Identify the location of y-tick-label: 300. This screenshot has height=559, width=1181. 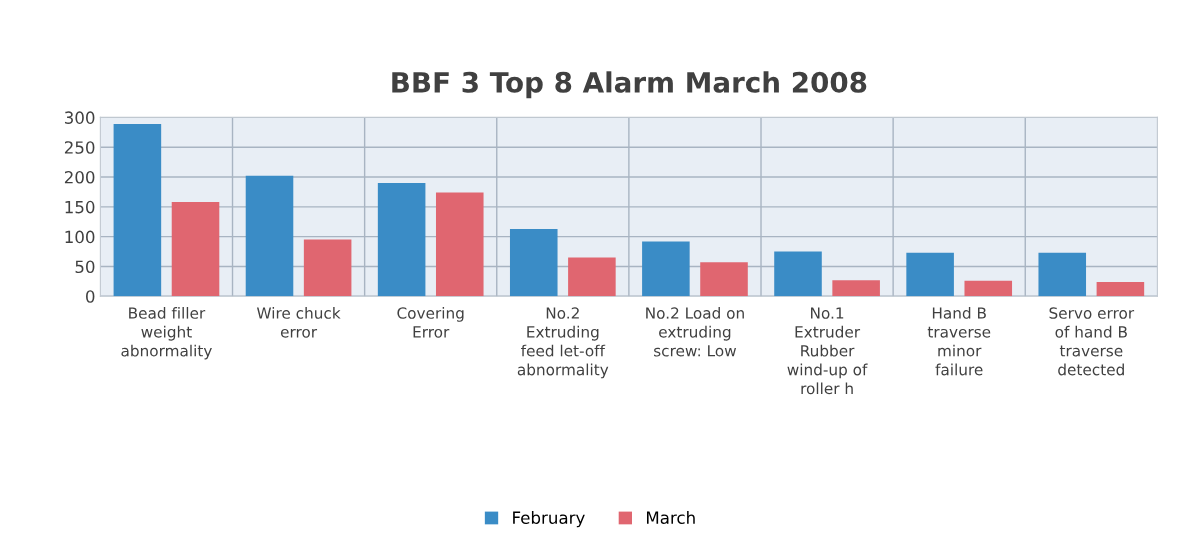
(79, 117).